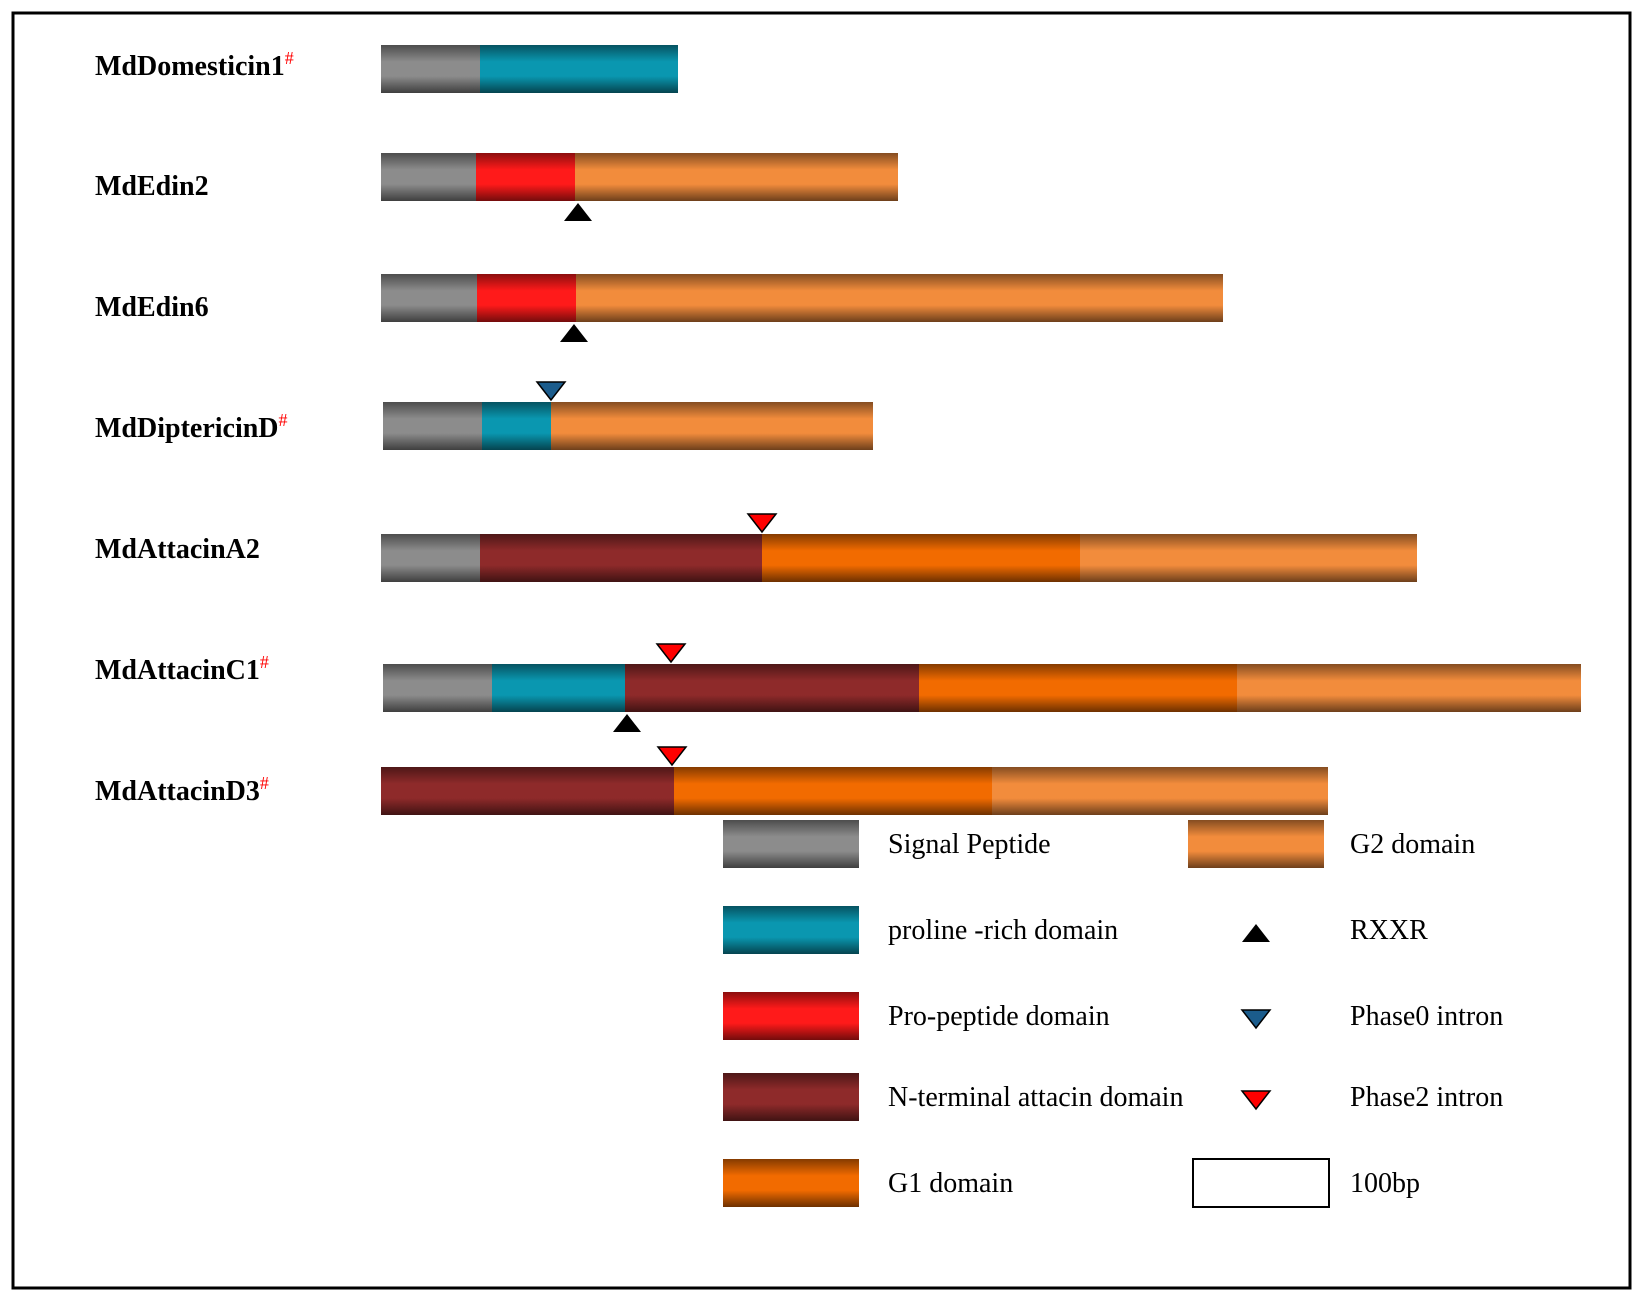 This screenshot has width=1637, height=1305. I want to click on legend-item-proline-rich: proline -rich domain, so click(920, 930).